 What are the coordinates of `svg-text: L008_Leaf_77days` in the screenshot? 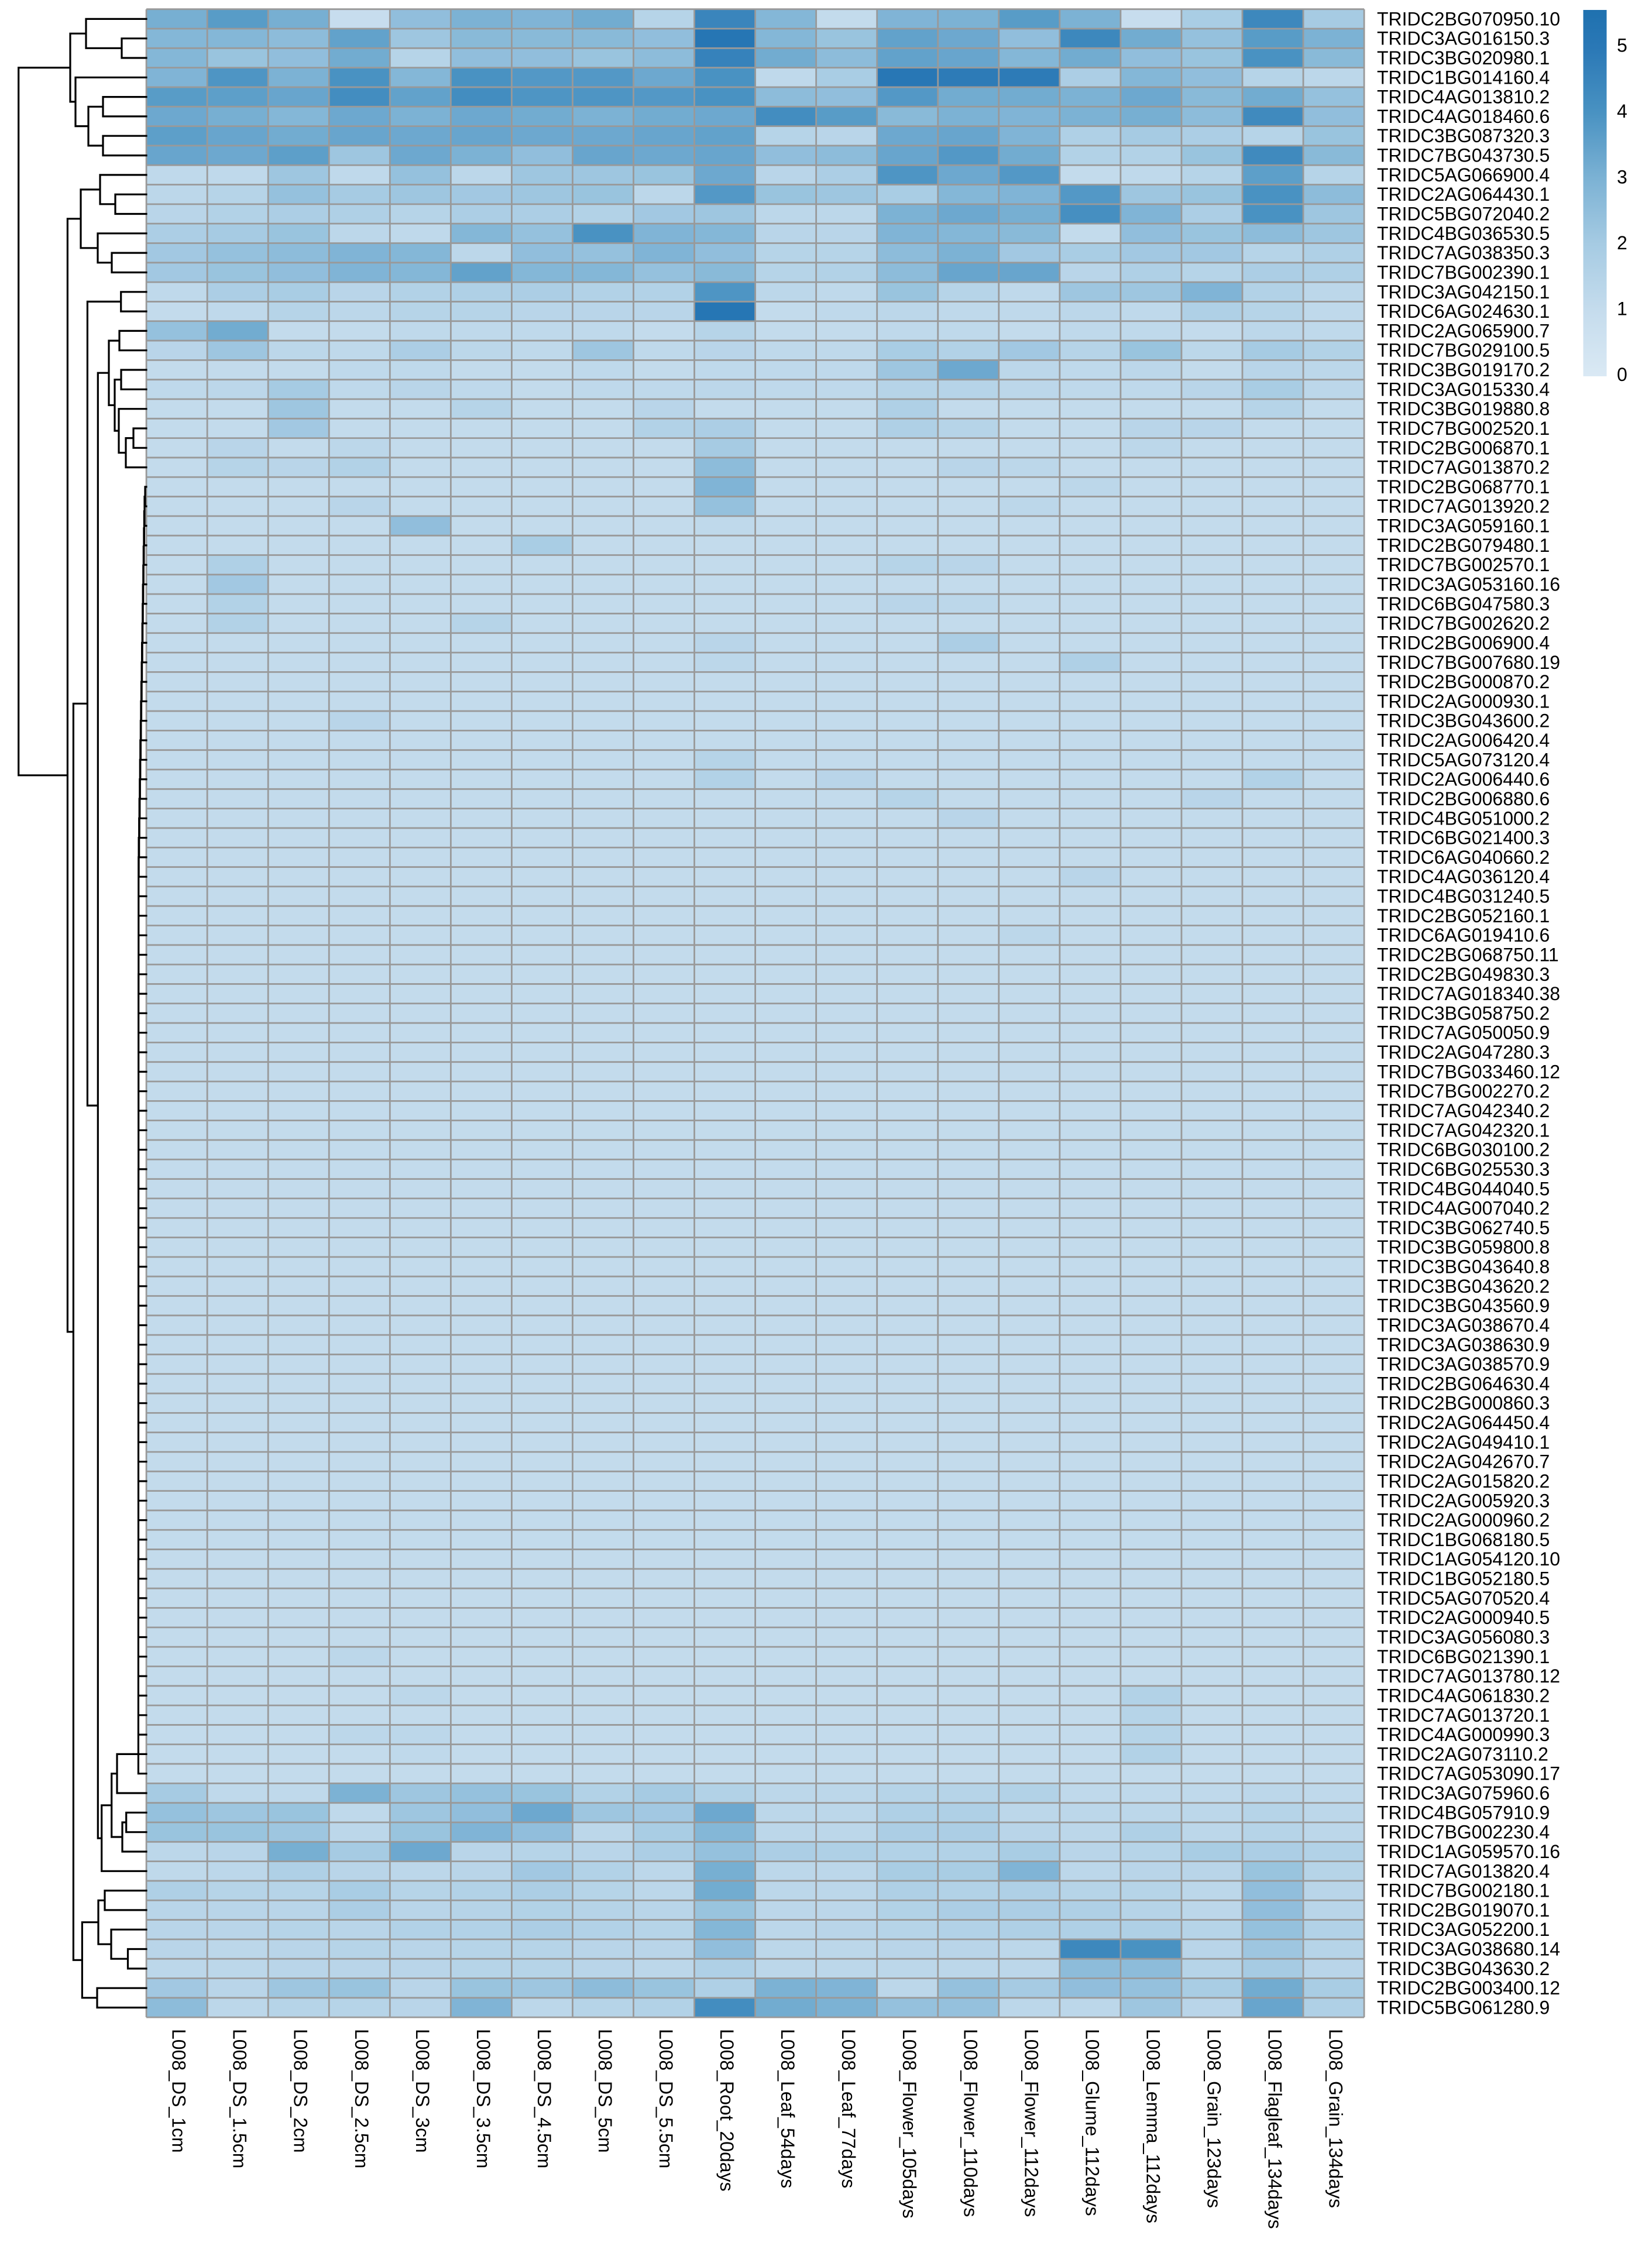 It's located at (849, 2108).